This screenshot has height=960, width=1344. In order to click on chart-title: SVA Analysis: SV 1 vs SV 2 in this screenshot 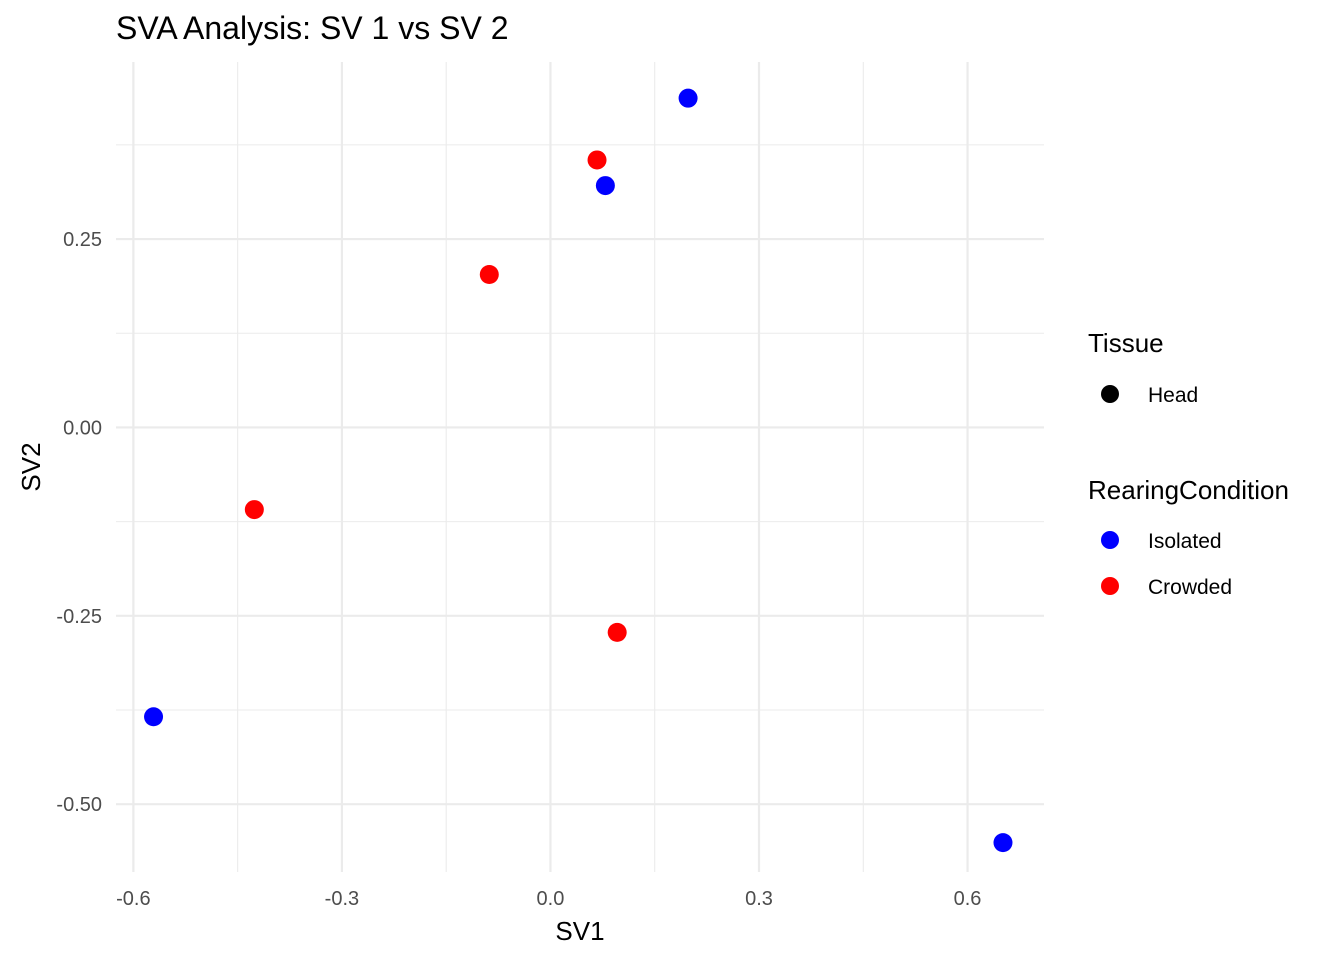, I will do `click(312, 28)`.